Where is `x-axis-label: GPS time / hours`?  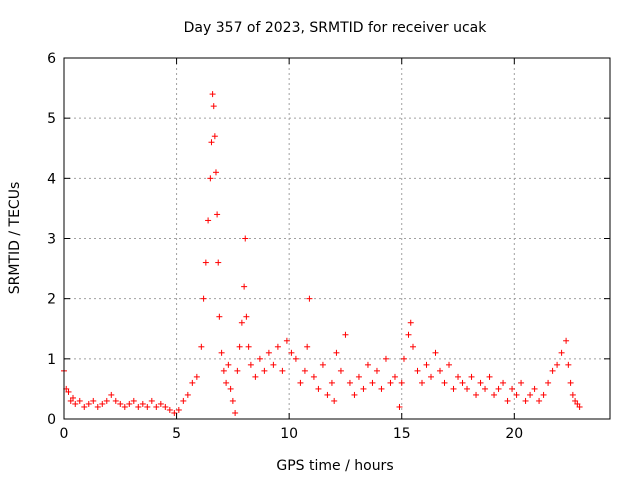
x-axis-label: GPS time / hours is located at coordinates (334, 466).